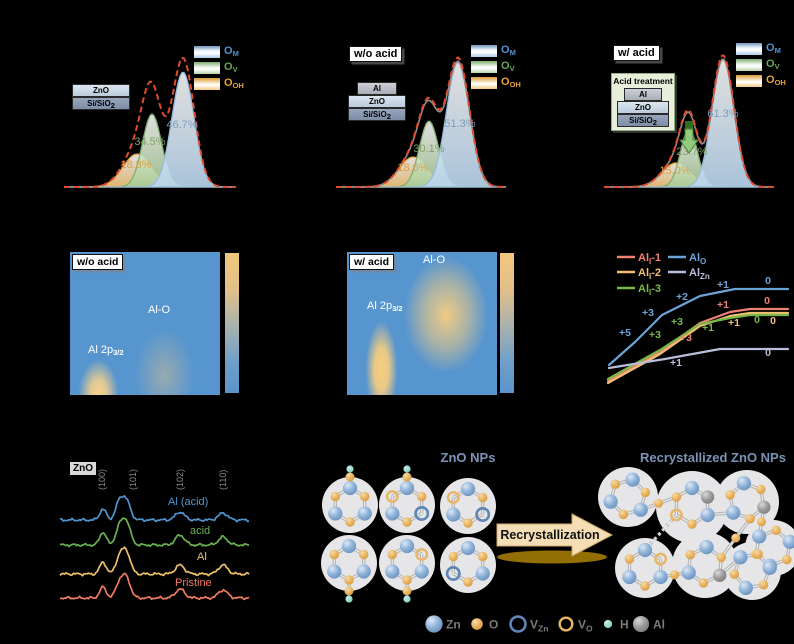  What do you see at coordinates (145, 323) in the screenshot?
I see `al2p-depth-map: w/o acid Al-O Al 2p3/2` at bounding box center [145, 323].